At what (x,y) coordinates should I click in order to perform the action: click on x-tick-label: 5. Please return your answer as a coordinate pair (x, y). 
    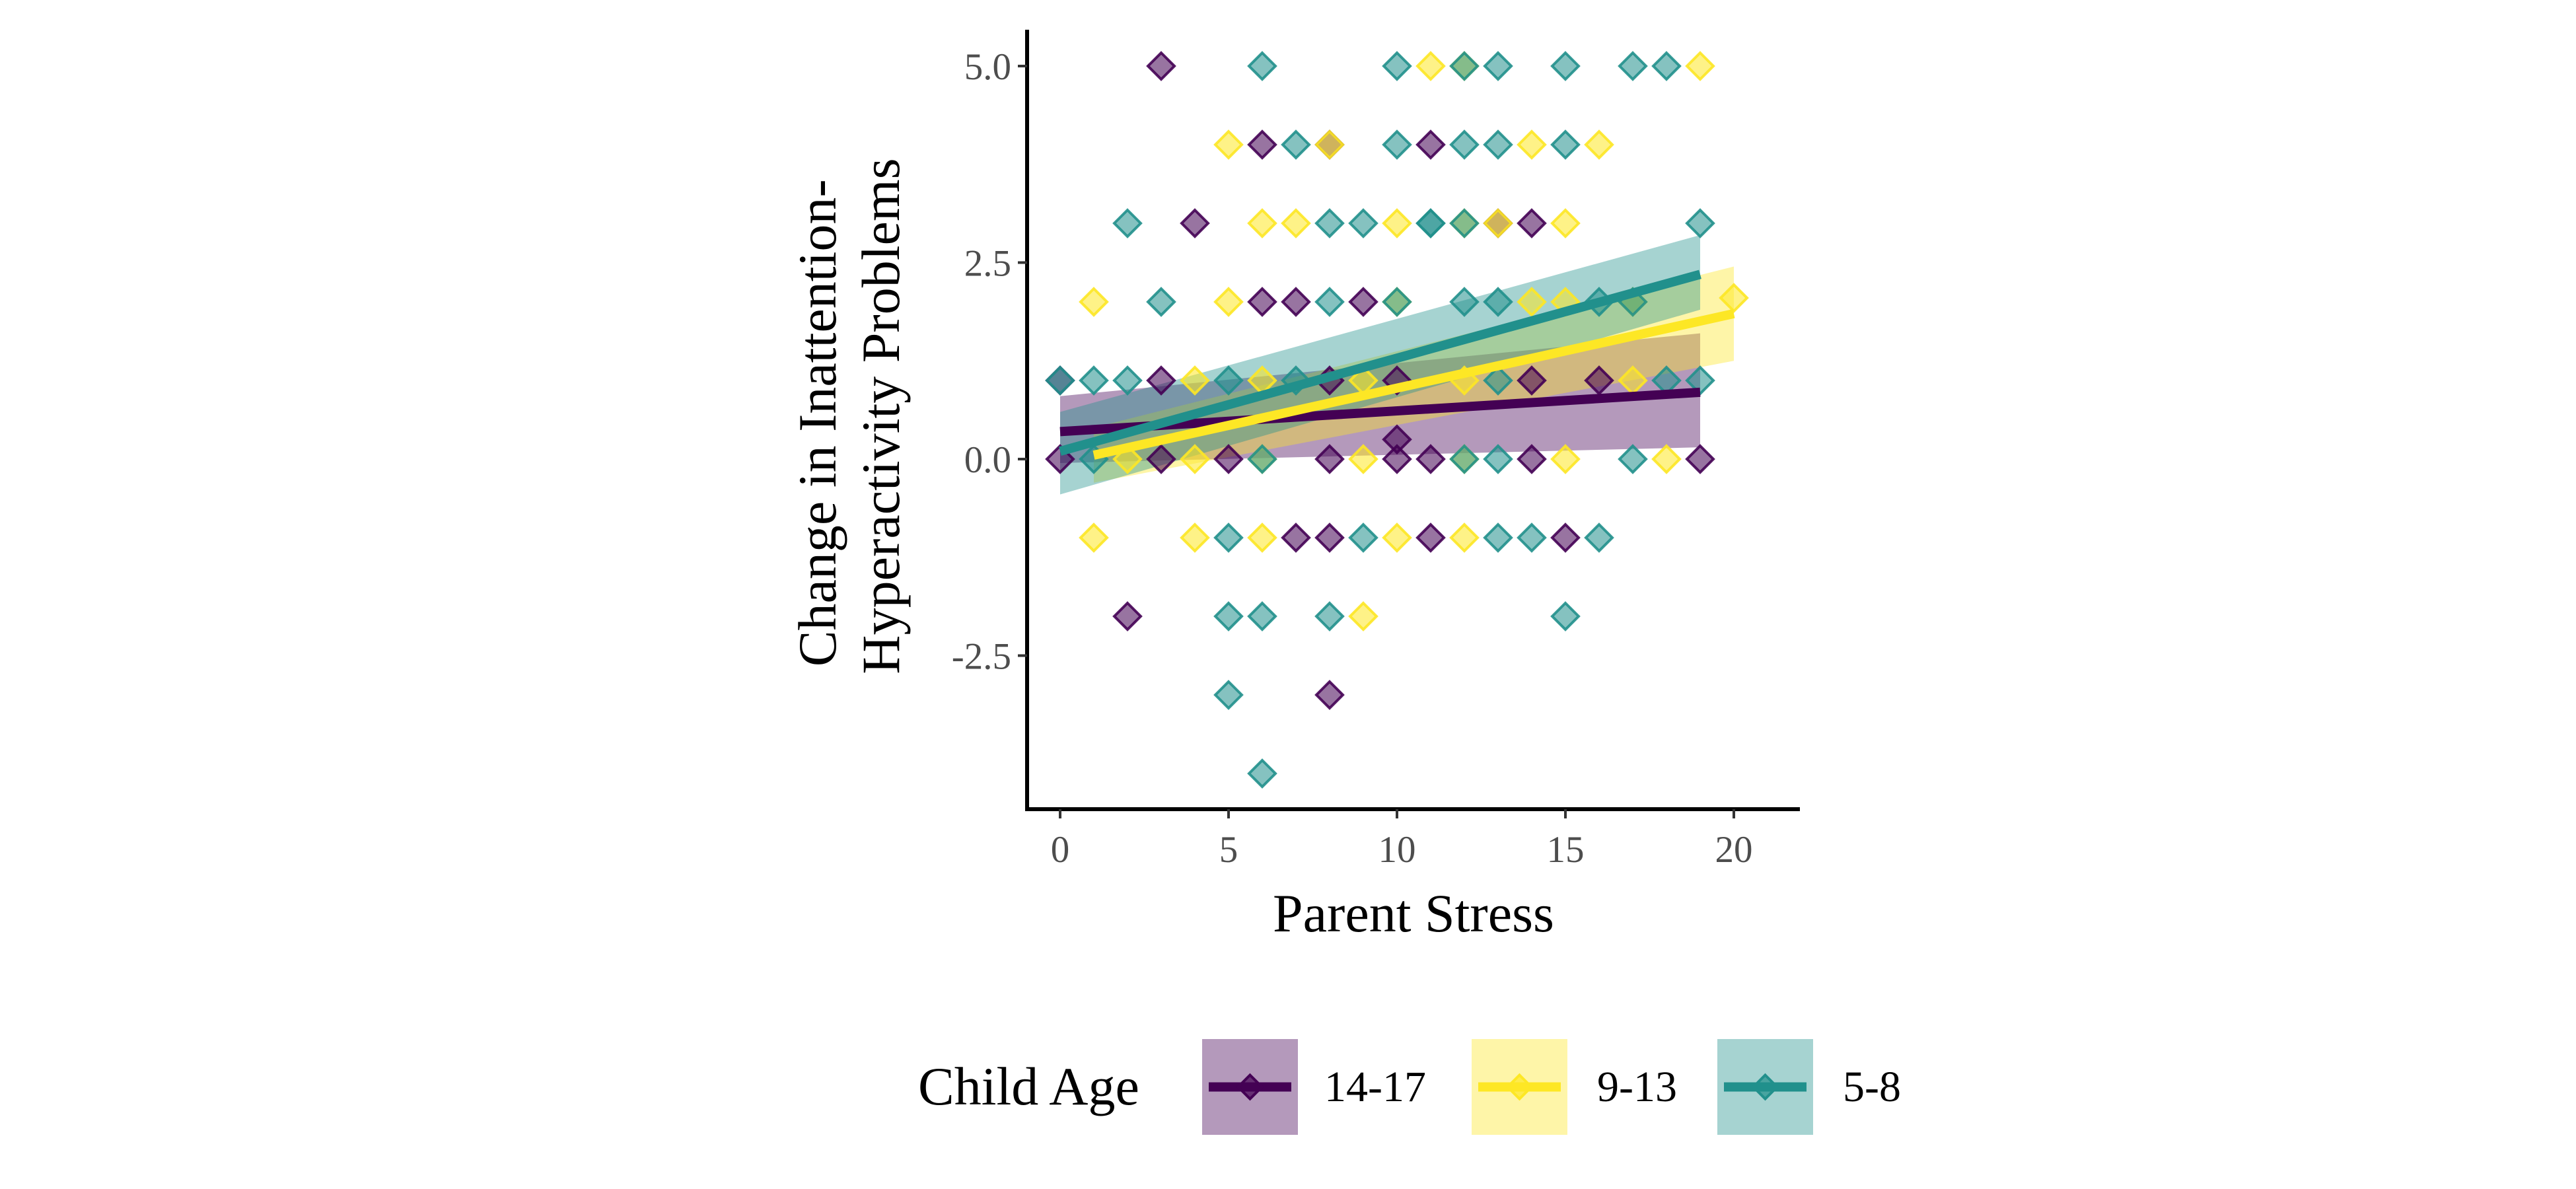
    Looking at the image, I should click on (1228, 850).